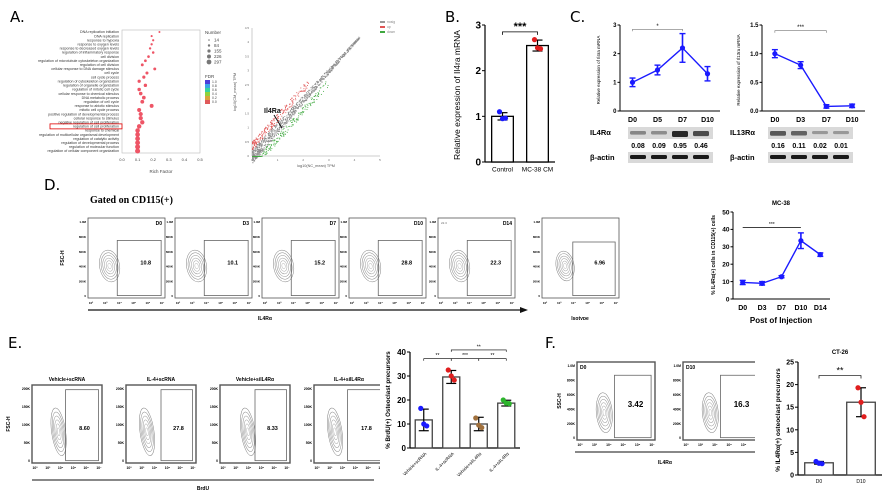 The width and height of the screenshot is (891, 496). Describe the element at coordinates (512, 303) in the screenshot. I see `x-tick-label: 10⁷` at that location.